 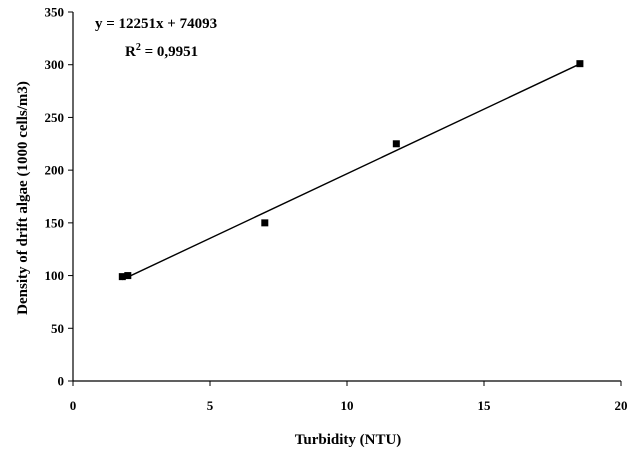 I want to click on y-tick-label: 300, so click(x=55, y=64).